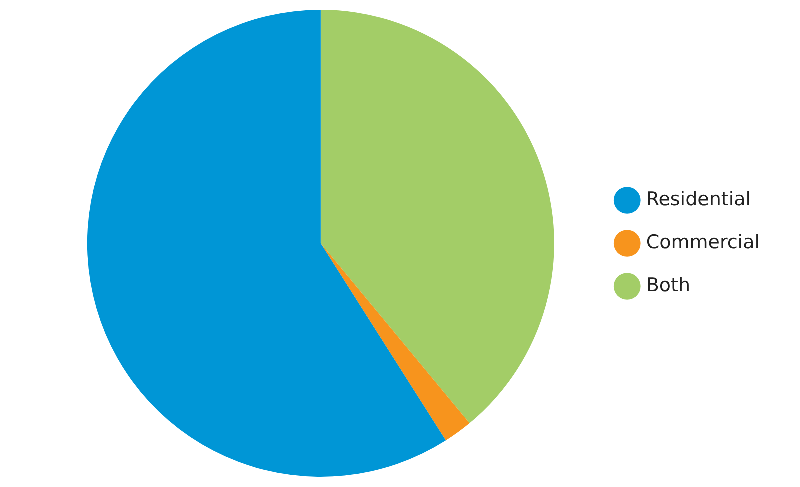  I want to click on legend-label: Residential, so click(699, 199).